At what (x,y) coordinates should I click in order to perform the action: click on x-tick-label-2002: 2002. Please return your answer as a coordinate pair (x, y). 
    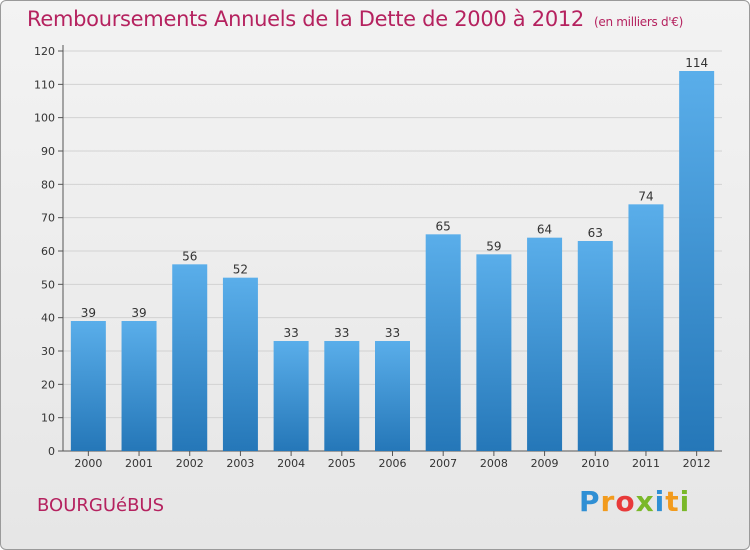
    Looking at the image, I should click on (190, 463).